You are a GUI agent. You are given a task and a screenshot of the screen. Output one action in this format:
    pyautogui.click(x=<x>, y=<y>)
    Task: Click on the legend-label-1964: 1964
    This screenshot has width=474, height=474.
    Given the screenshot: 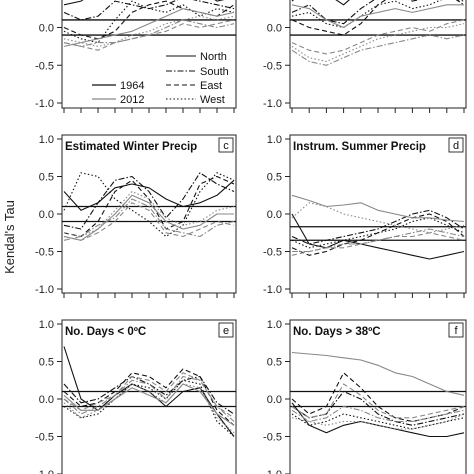 What is the action you would take?
    pyautogui.click(x=132, y=86)
    